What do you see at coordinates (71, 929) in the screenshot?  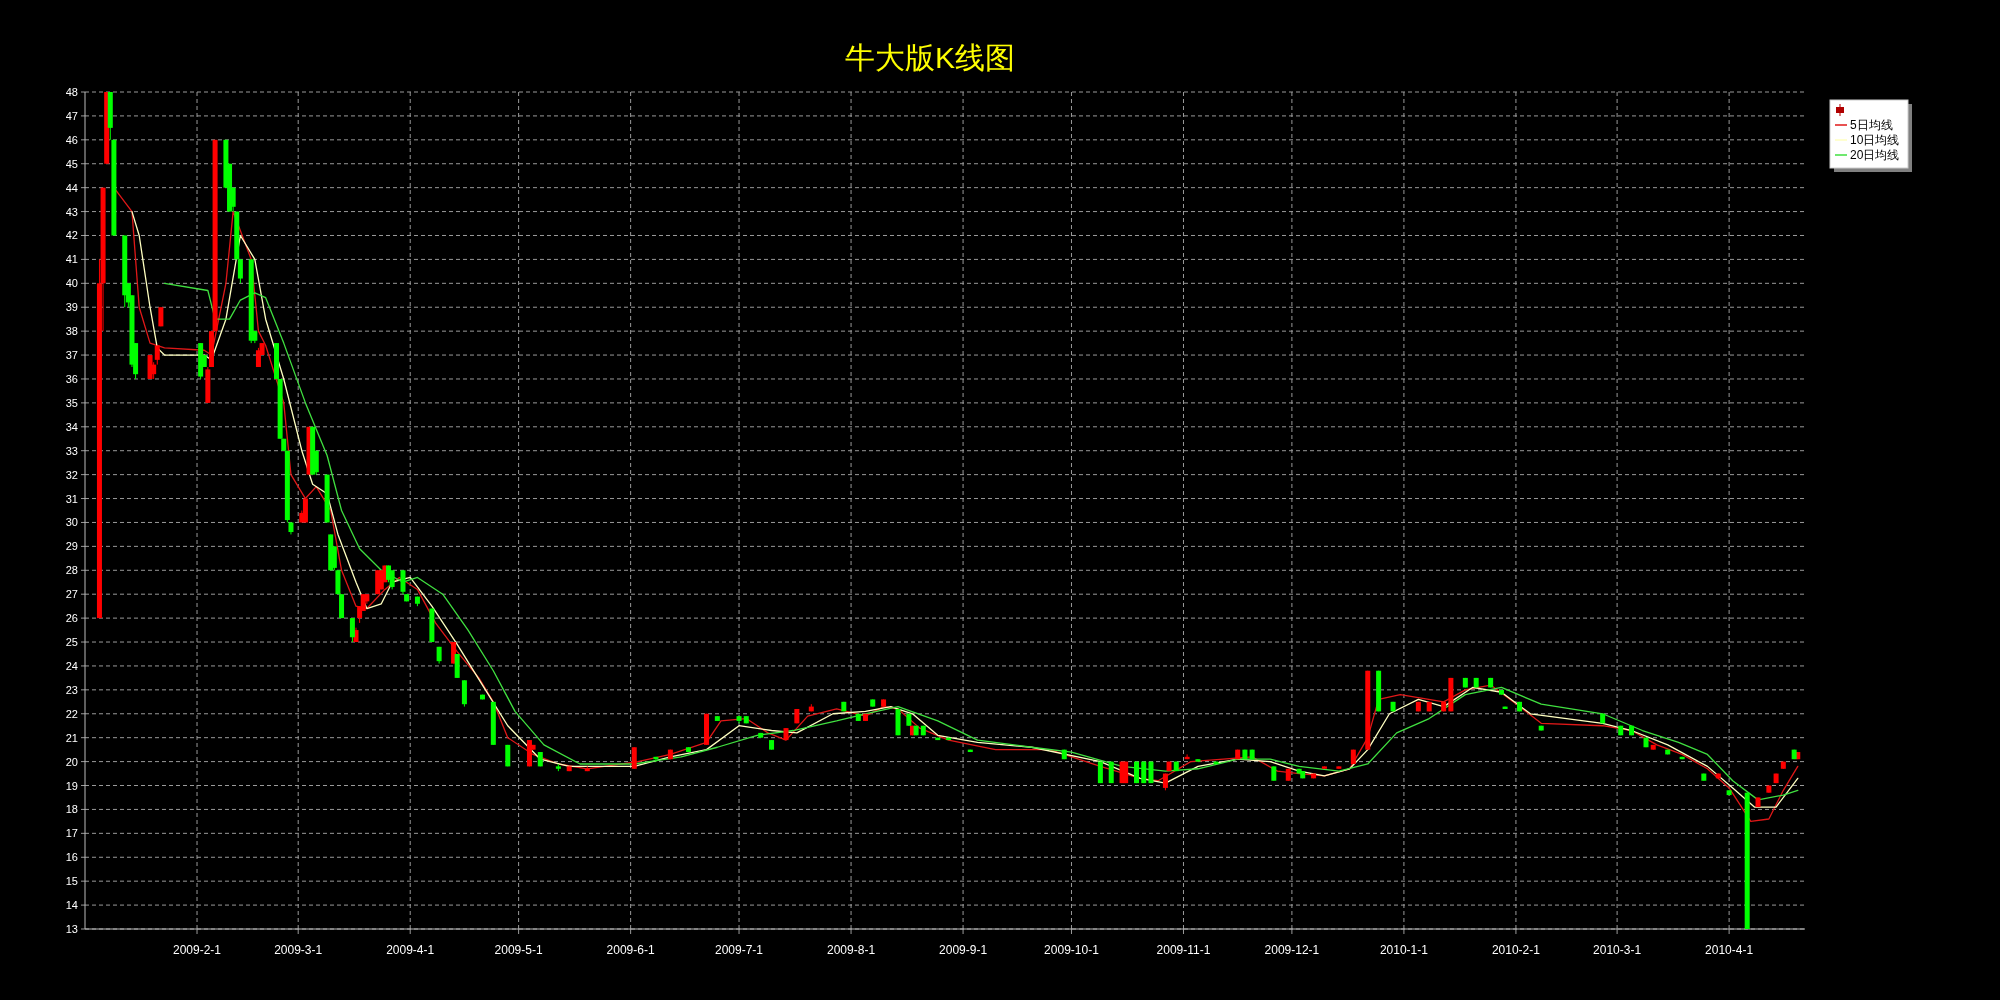 I see `y-tick-label: 13` at bounding box center [71, 929].